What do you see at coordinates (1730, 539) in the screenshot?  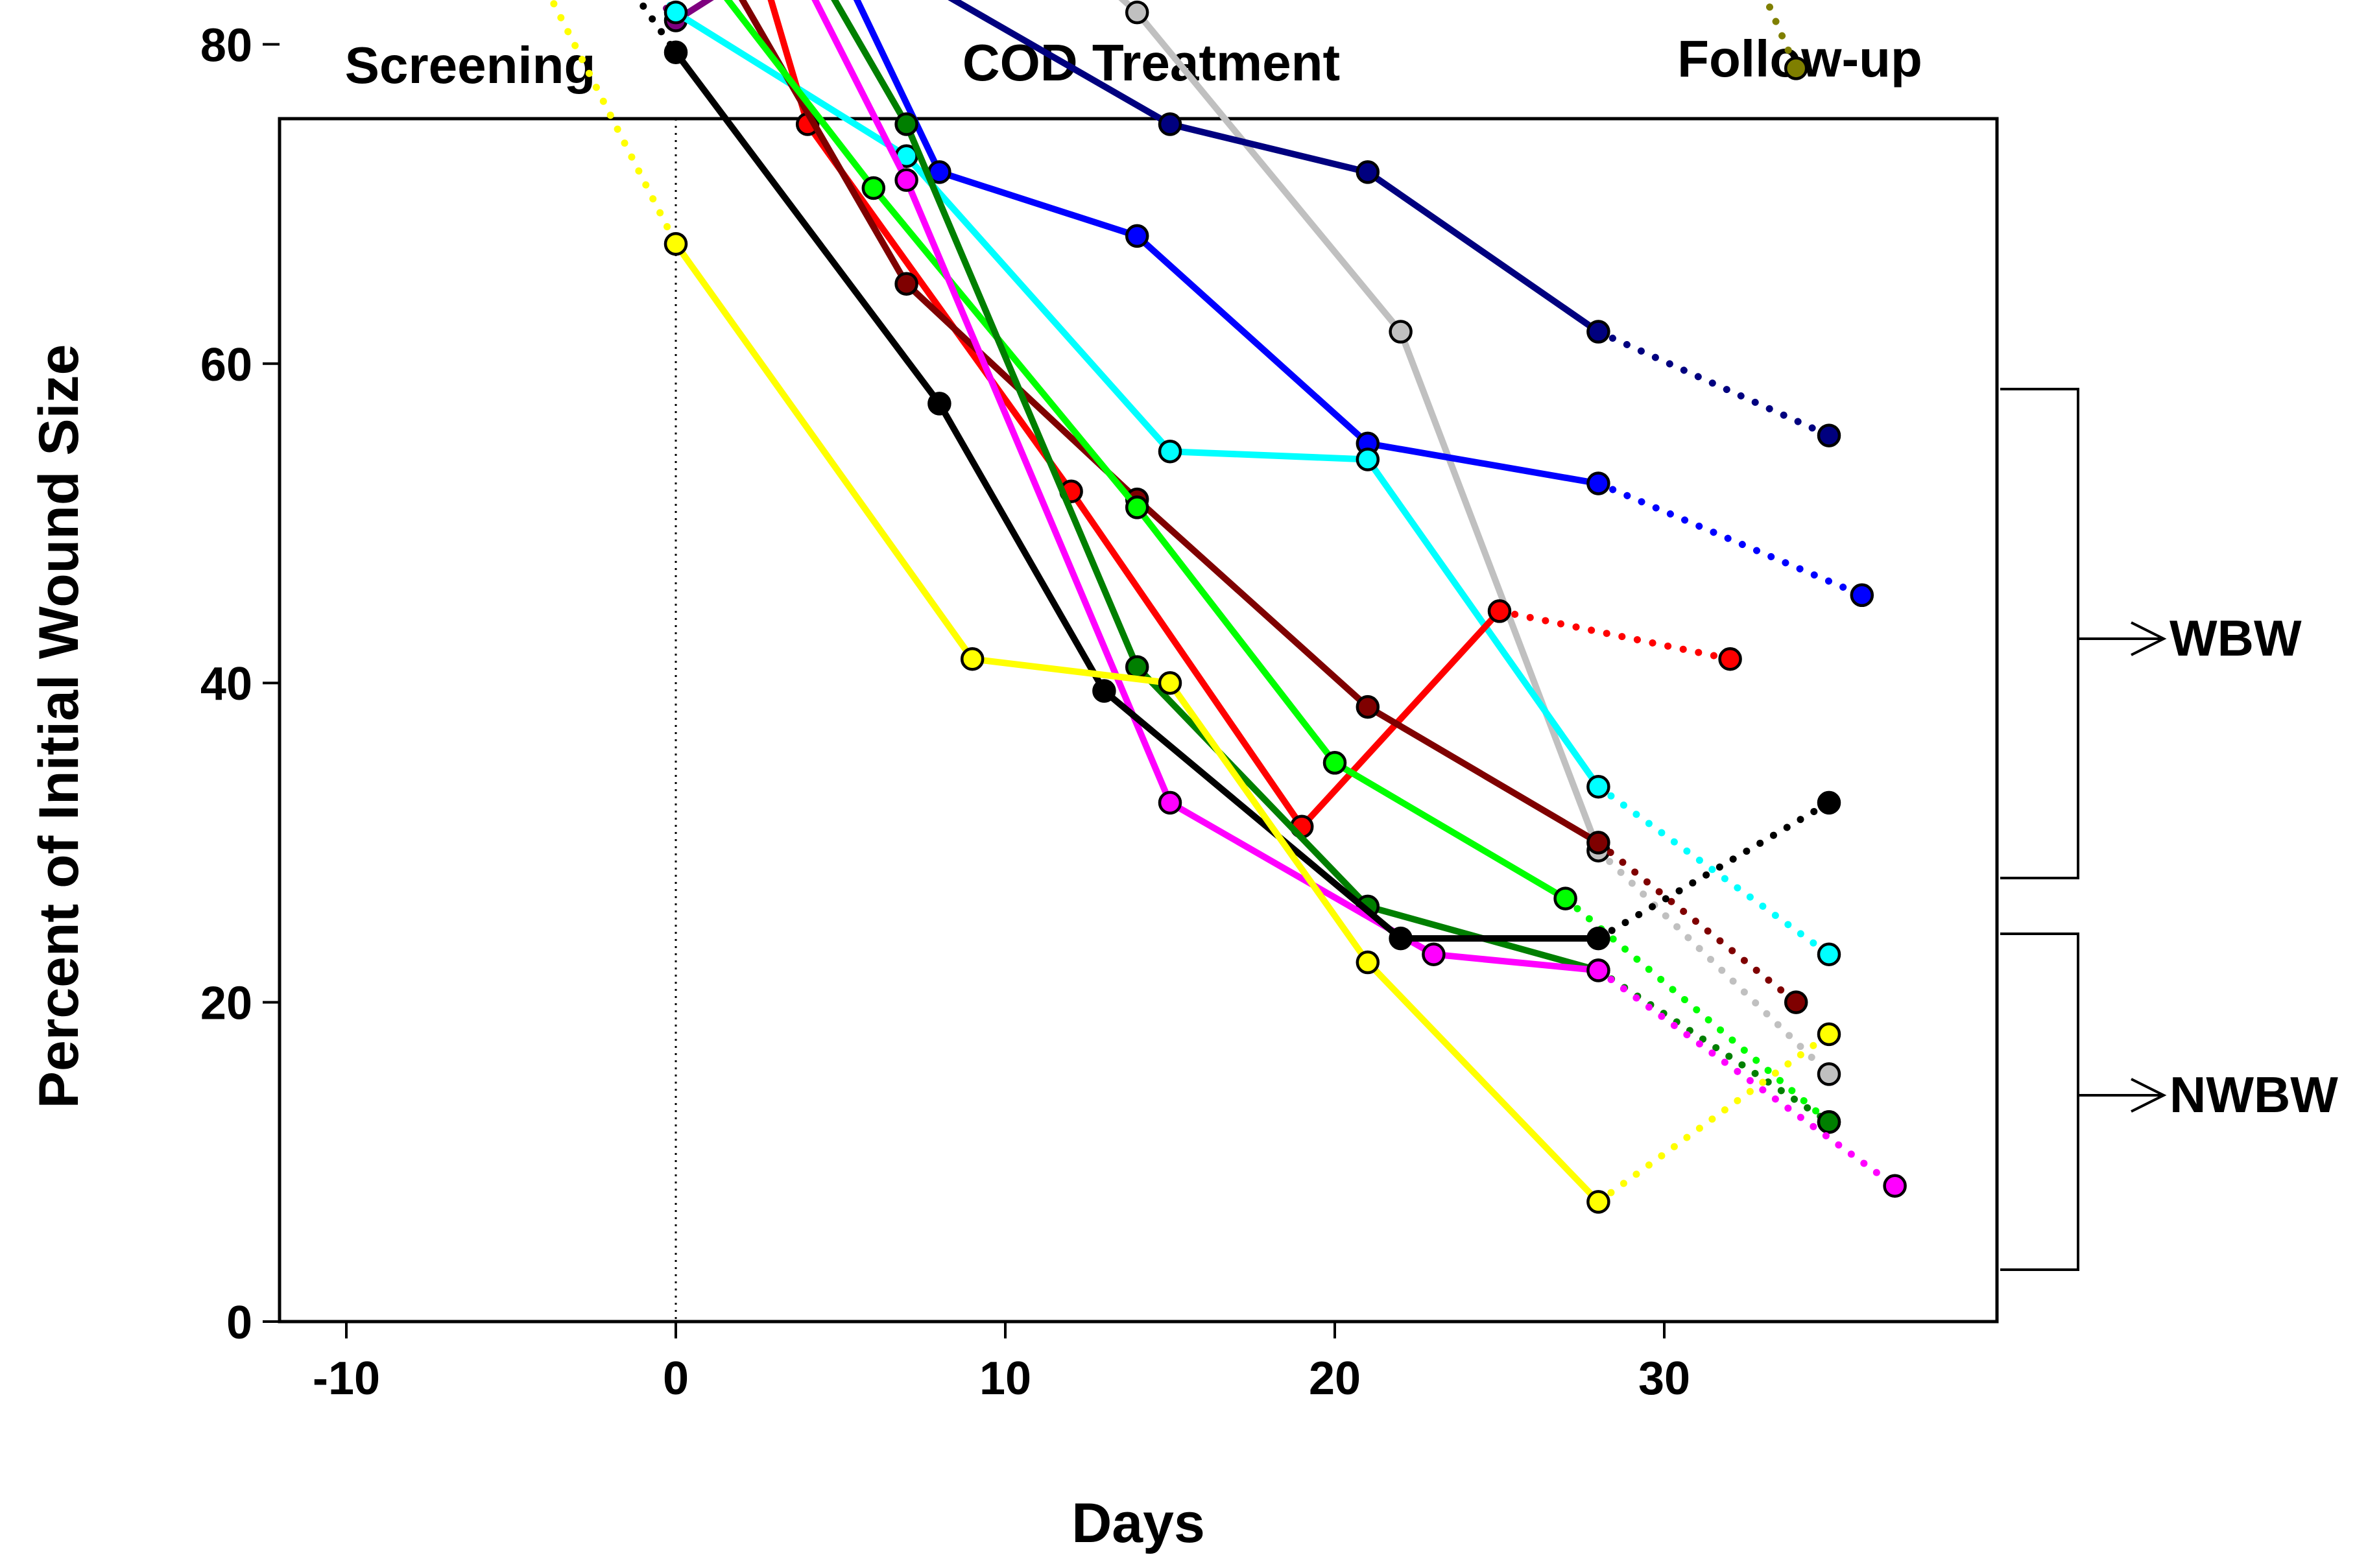 I see `series-blue-followup-line` at bounding box center [1730, 539].